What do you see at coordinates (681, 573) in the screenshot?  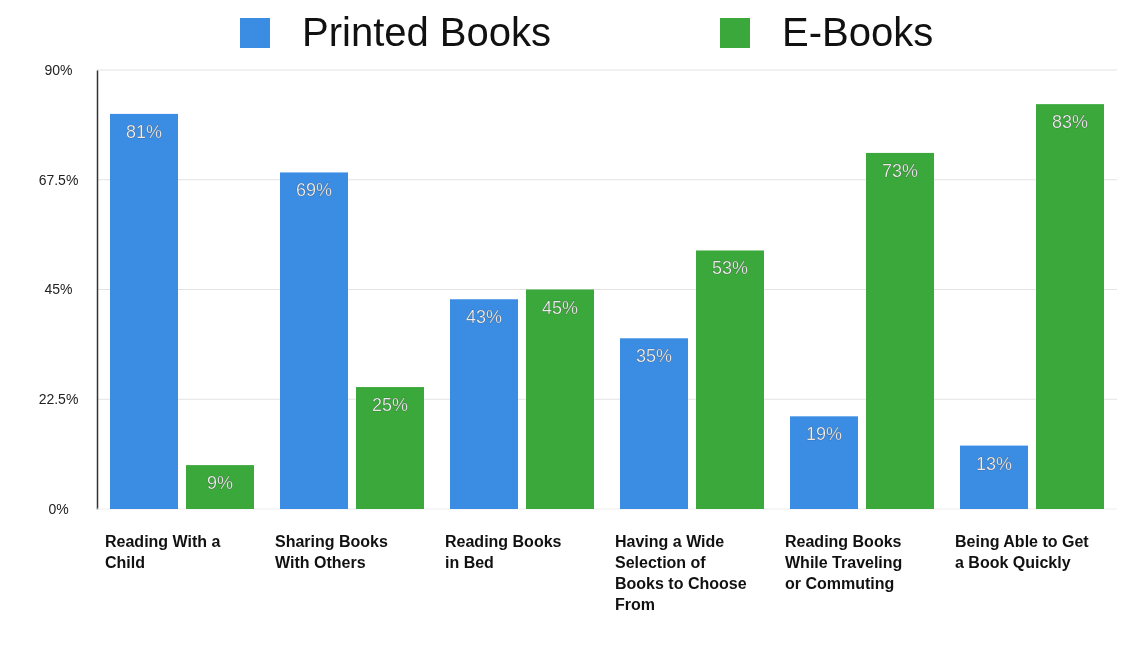 I see `x-tick-label: Having a Wide Selection of Books to Choose From` at bounding box center [681, 573].